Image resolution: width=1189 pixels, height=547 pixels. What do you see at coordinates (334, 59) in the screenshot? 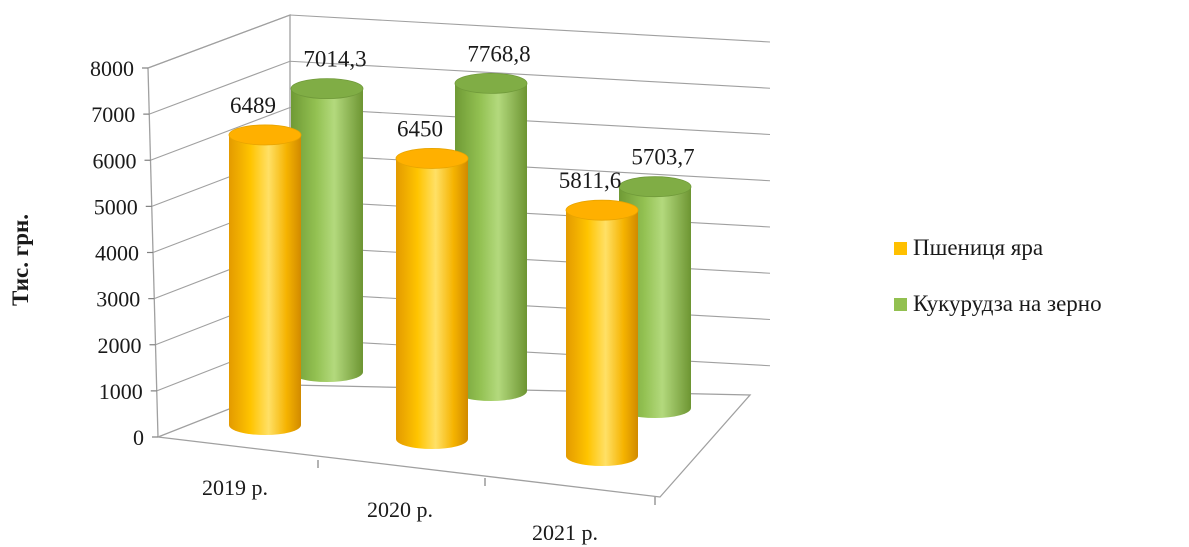
I see `data-label: 7014,3` at bounding box center [334, 59].